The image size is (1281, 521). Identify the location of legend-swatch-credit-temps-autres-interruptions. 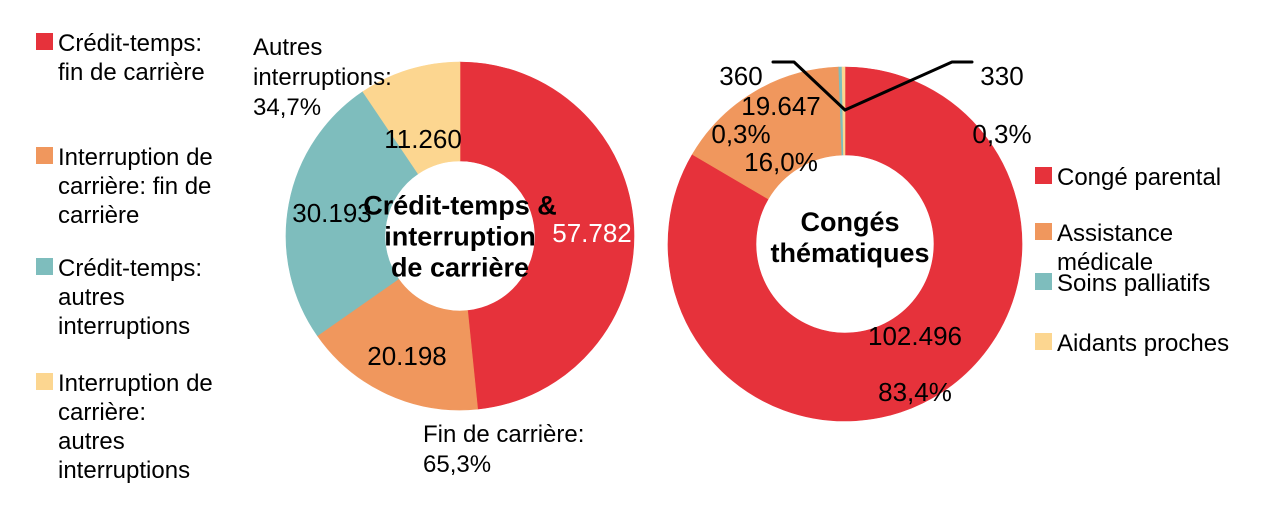
(44, 266).